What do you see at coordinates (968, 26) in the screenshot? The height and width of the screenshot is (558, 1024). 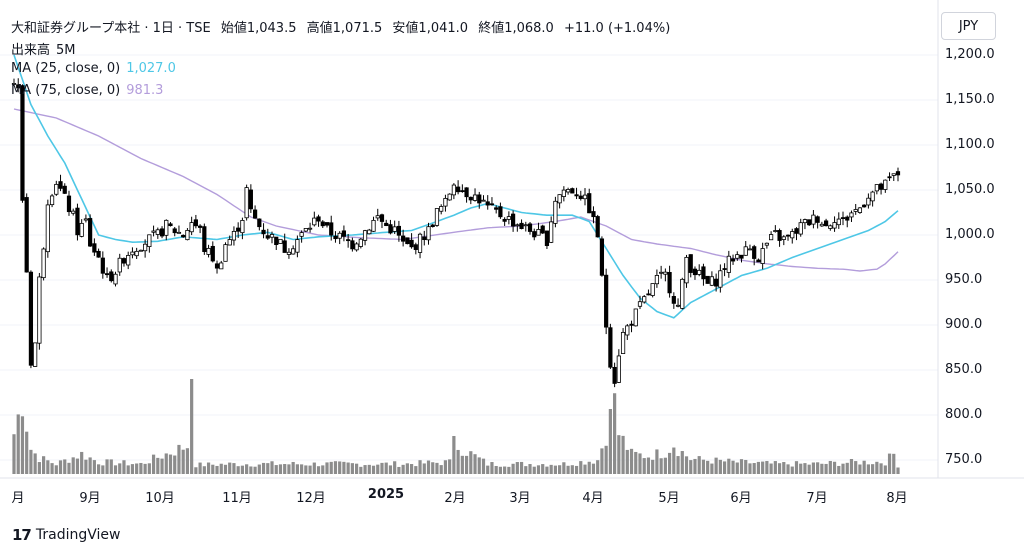 I see `currency-button: JPY` at bounding box center [968, 26].